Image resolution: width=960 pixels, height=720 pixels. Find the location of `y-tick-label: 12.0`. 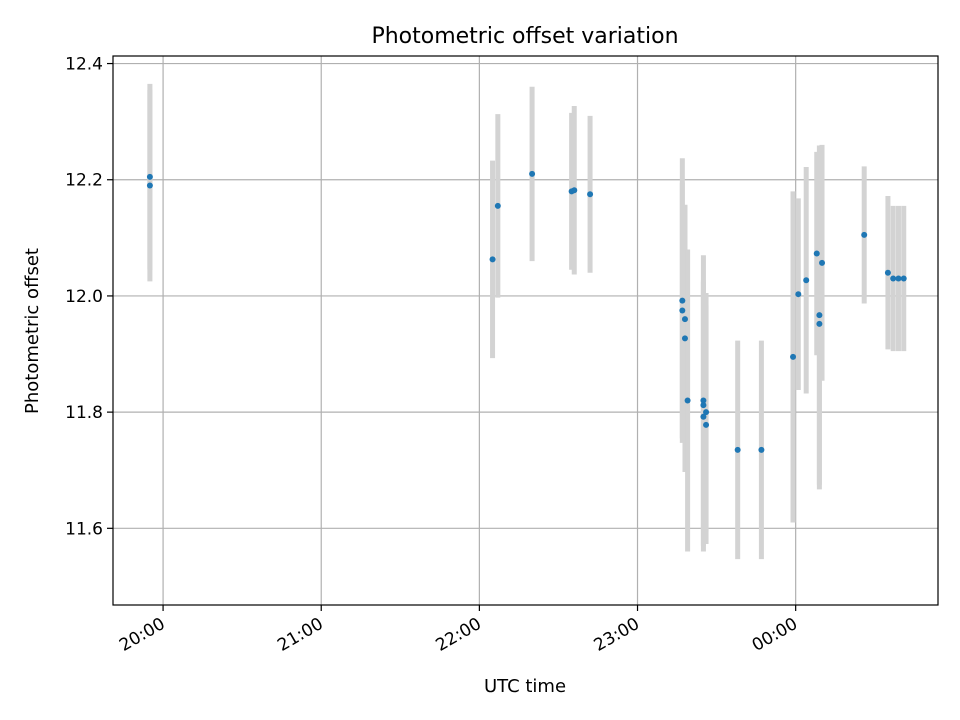

y-tick-label: 12.0 is located at coordinates (84, 297).